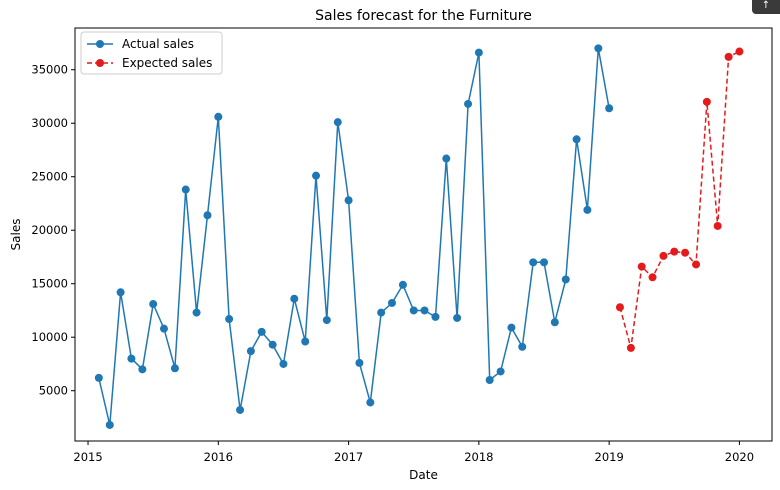 The width and height of the screenshot is (780, 490). I want to click on y-tick-label: 10000, so click(49, 337).